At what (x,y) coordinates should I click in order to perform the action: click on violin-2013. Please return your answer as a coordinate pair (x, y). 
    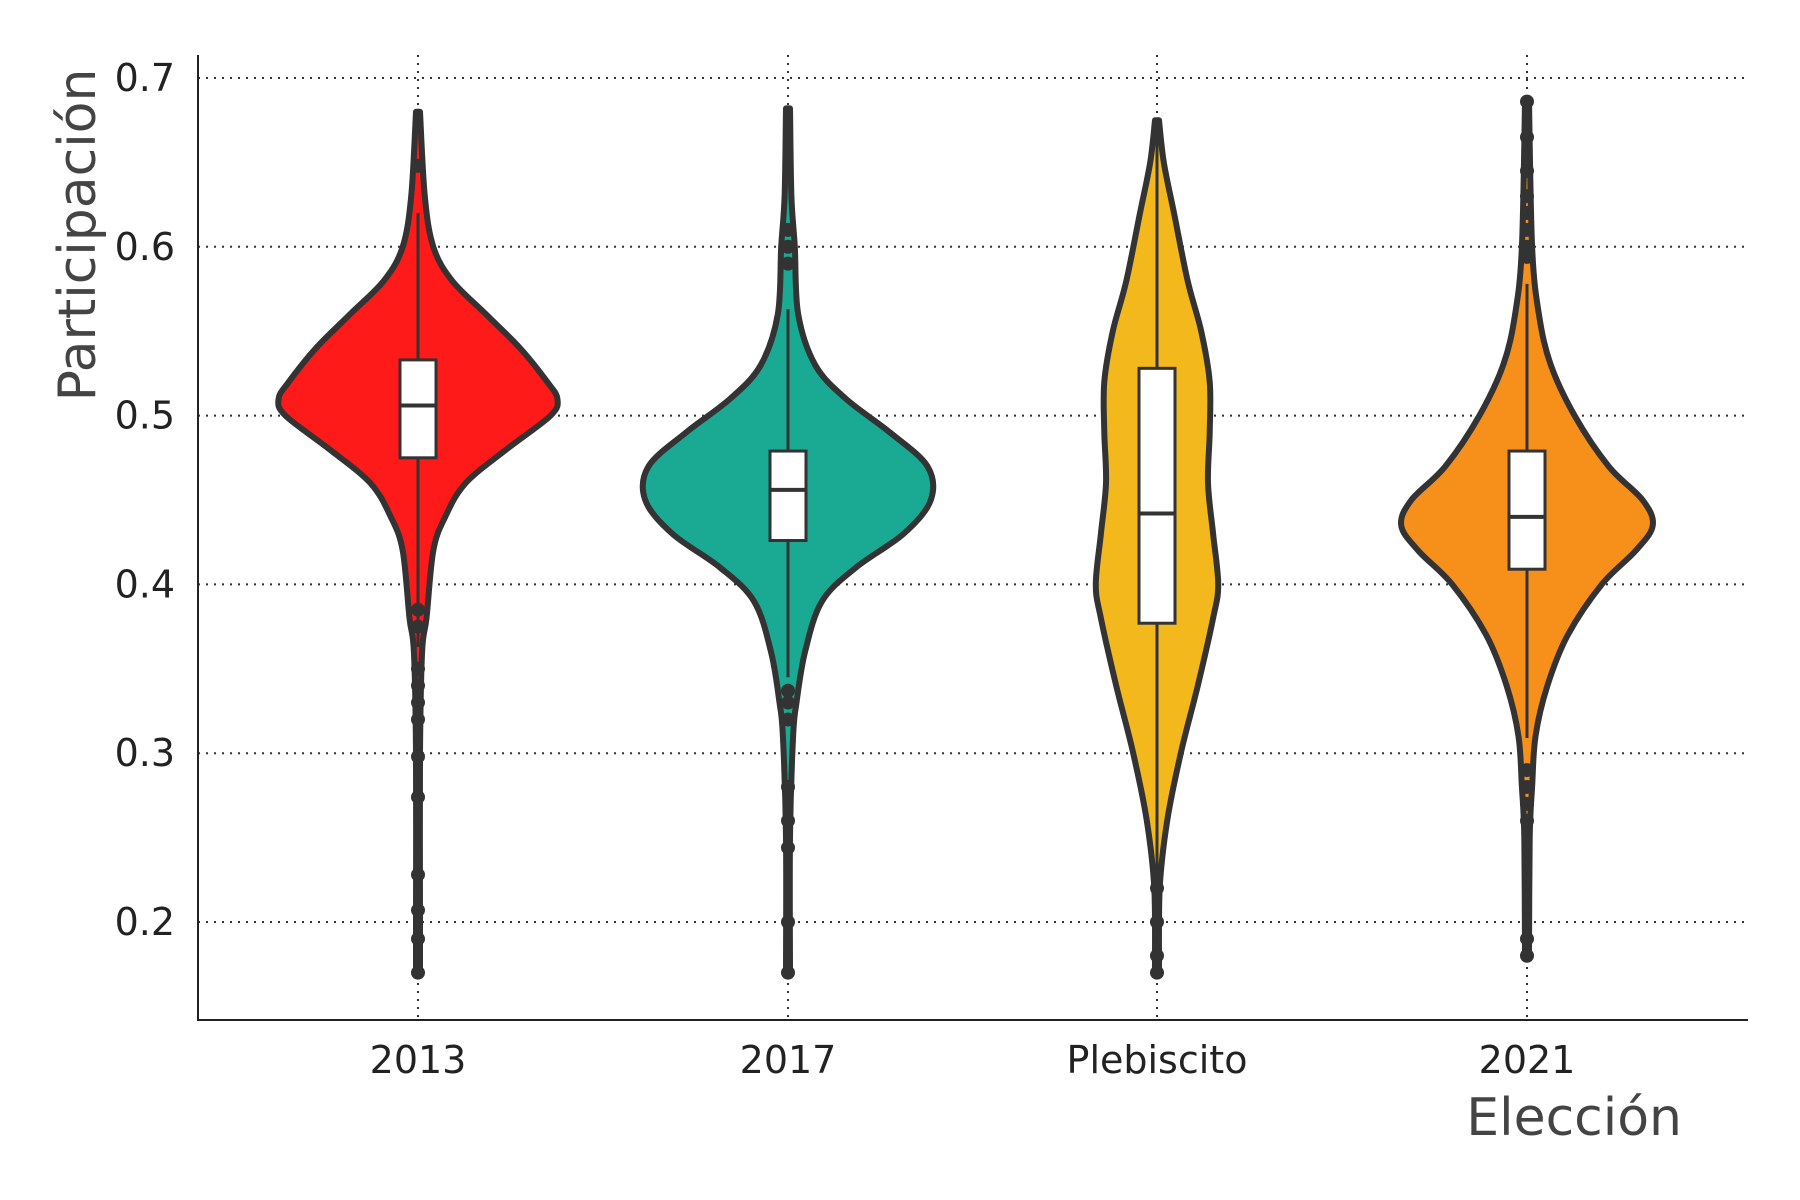
    Looking at the image, I should click on (418, 544).